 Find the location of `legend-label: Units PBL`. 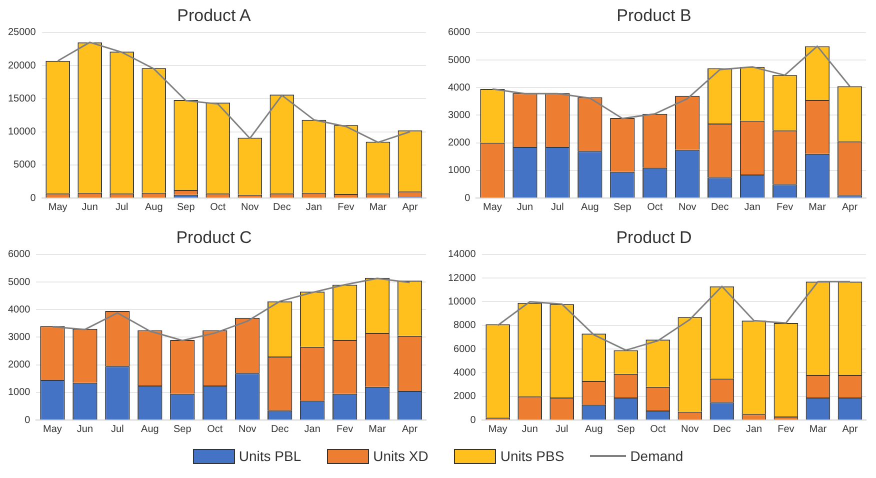

legend-label: Units PBL is located at coordinates (270, 456).